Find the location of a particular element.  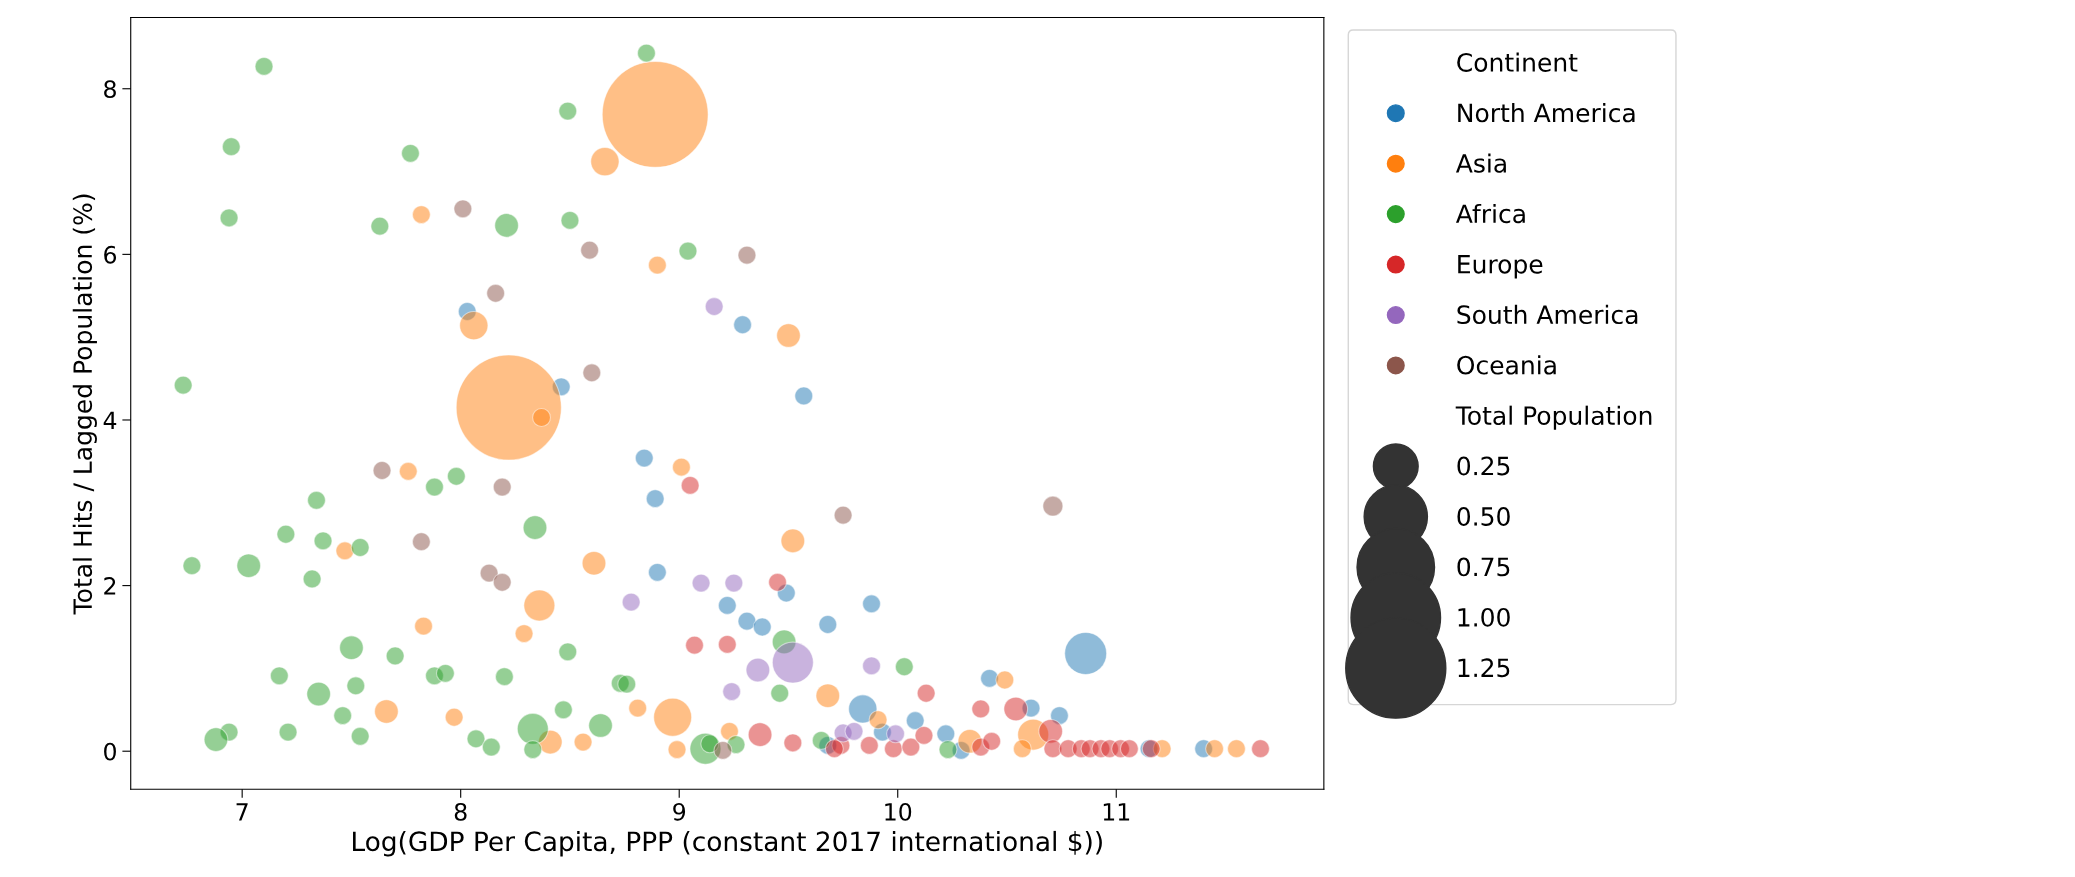

legend-label: Africa is located at coordinates (1490, 213).